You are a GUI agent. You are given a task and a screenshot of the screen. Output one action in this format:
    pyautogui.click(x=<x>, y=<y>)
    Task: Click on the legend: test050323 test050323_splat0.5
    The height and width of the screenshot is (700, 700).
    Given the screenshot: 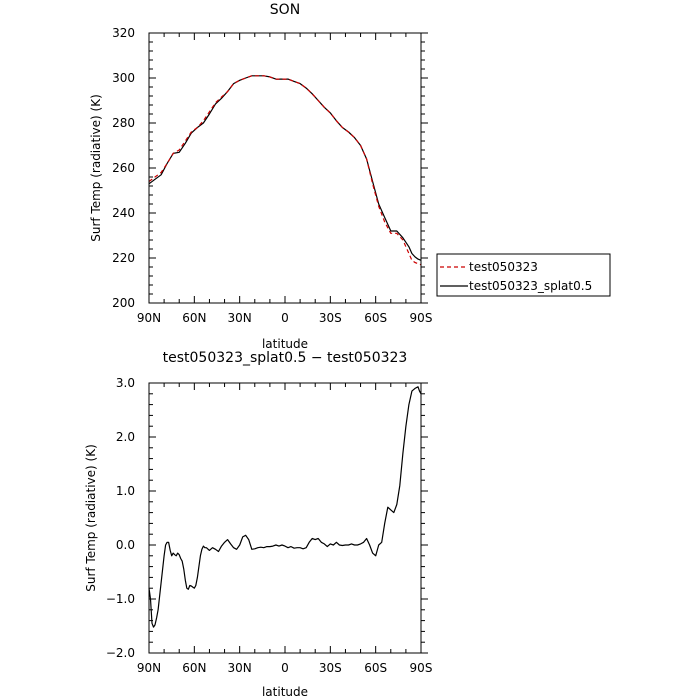 What is the action you would take?
    pyautogui.click(x=523, y=275)
    